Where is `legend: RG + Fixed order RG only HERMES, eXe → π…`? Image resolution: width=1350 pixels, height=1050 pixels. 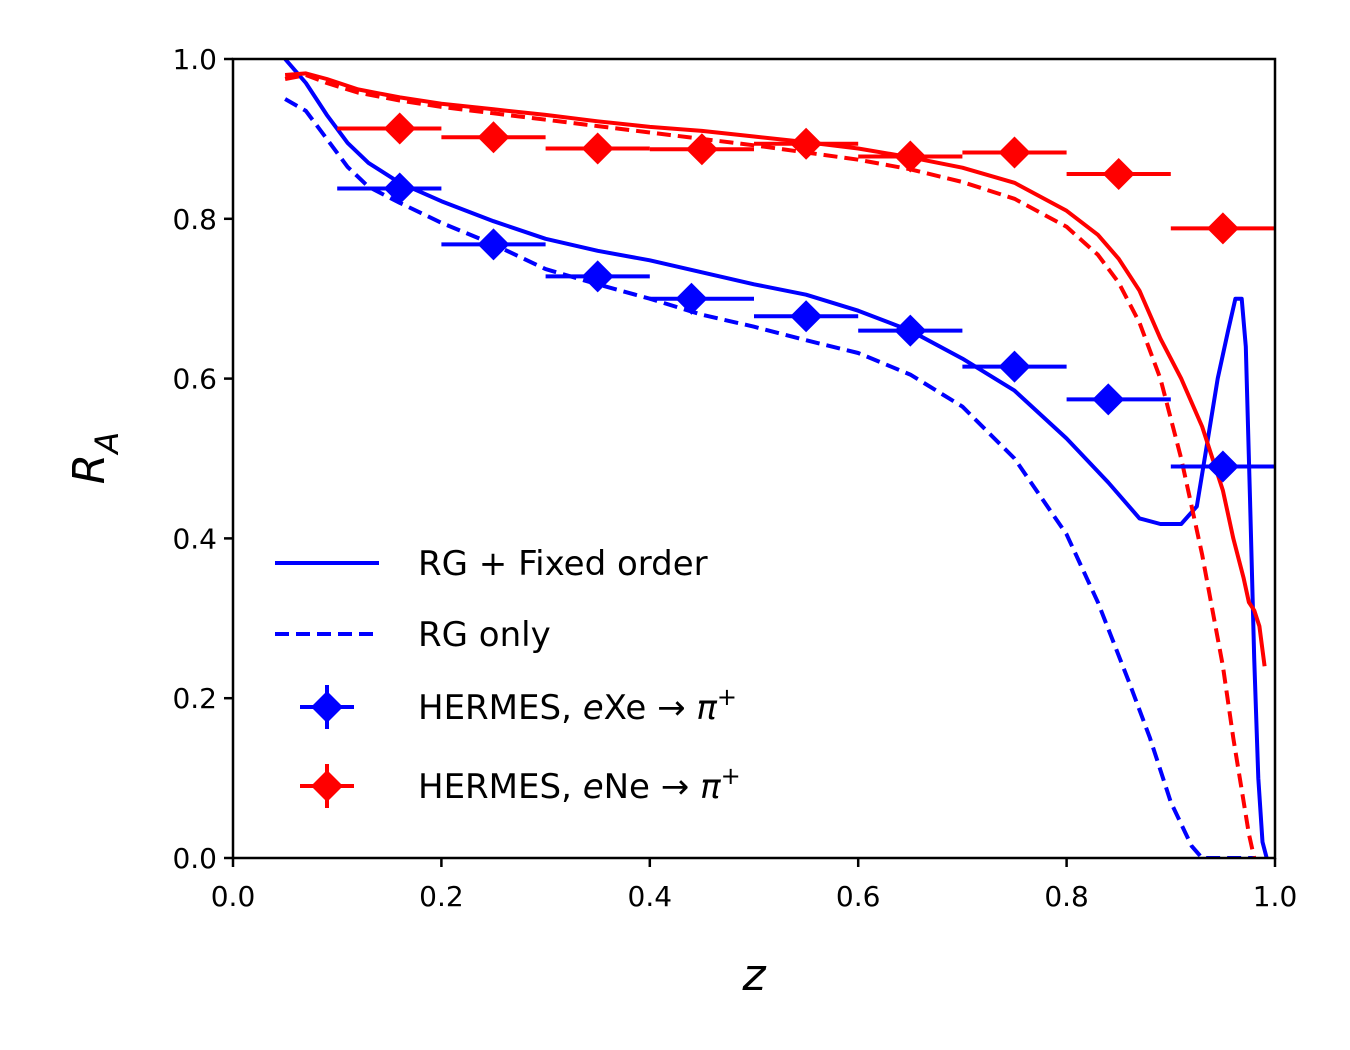
legend: RG + Fixed order RG only HERMES, eXe → π… is located at coordinates (508, 676).